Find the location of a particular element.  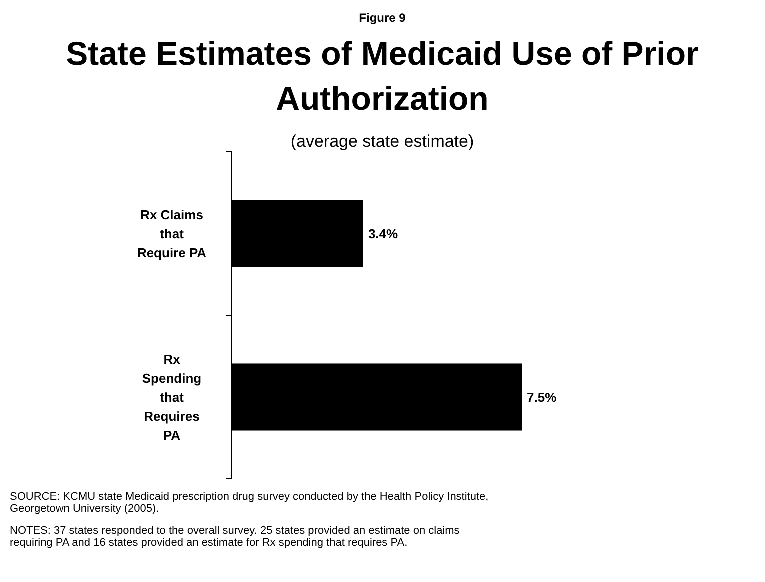

text: NOTES: 37 states responded to the overall survey. 25 states provided an estimate on claims requiring PA and 16 states provided an estimate for Rx spending that requires PA. is located at coordinates (235, 537).